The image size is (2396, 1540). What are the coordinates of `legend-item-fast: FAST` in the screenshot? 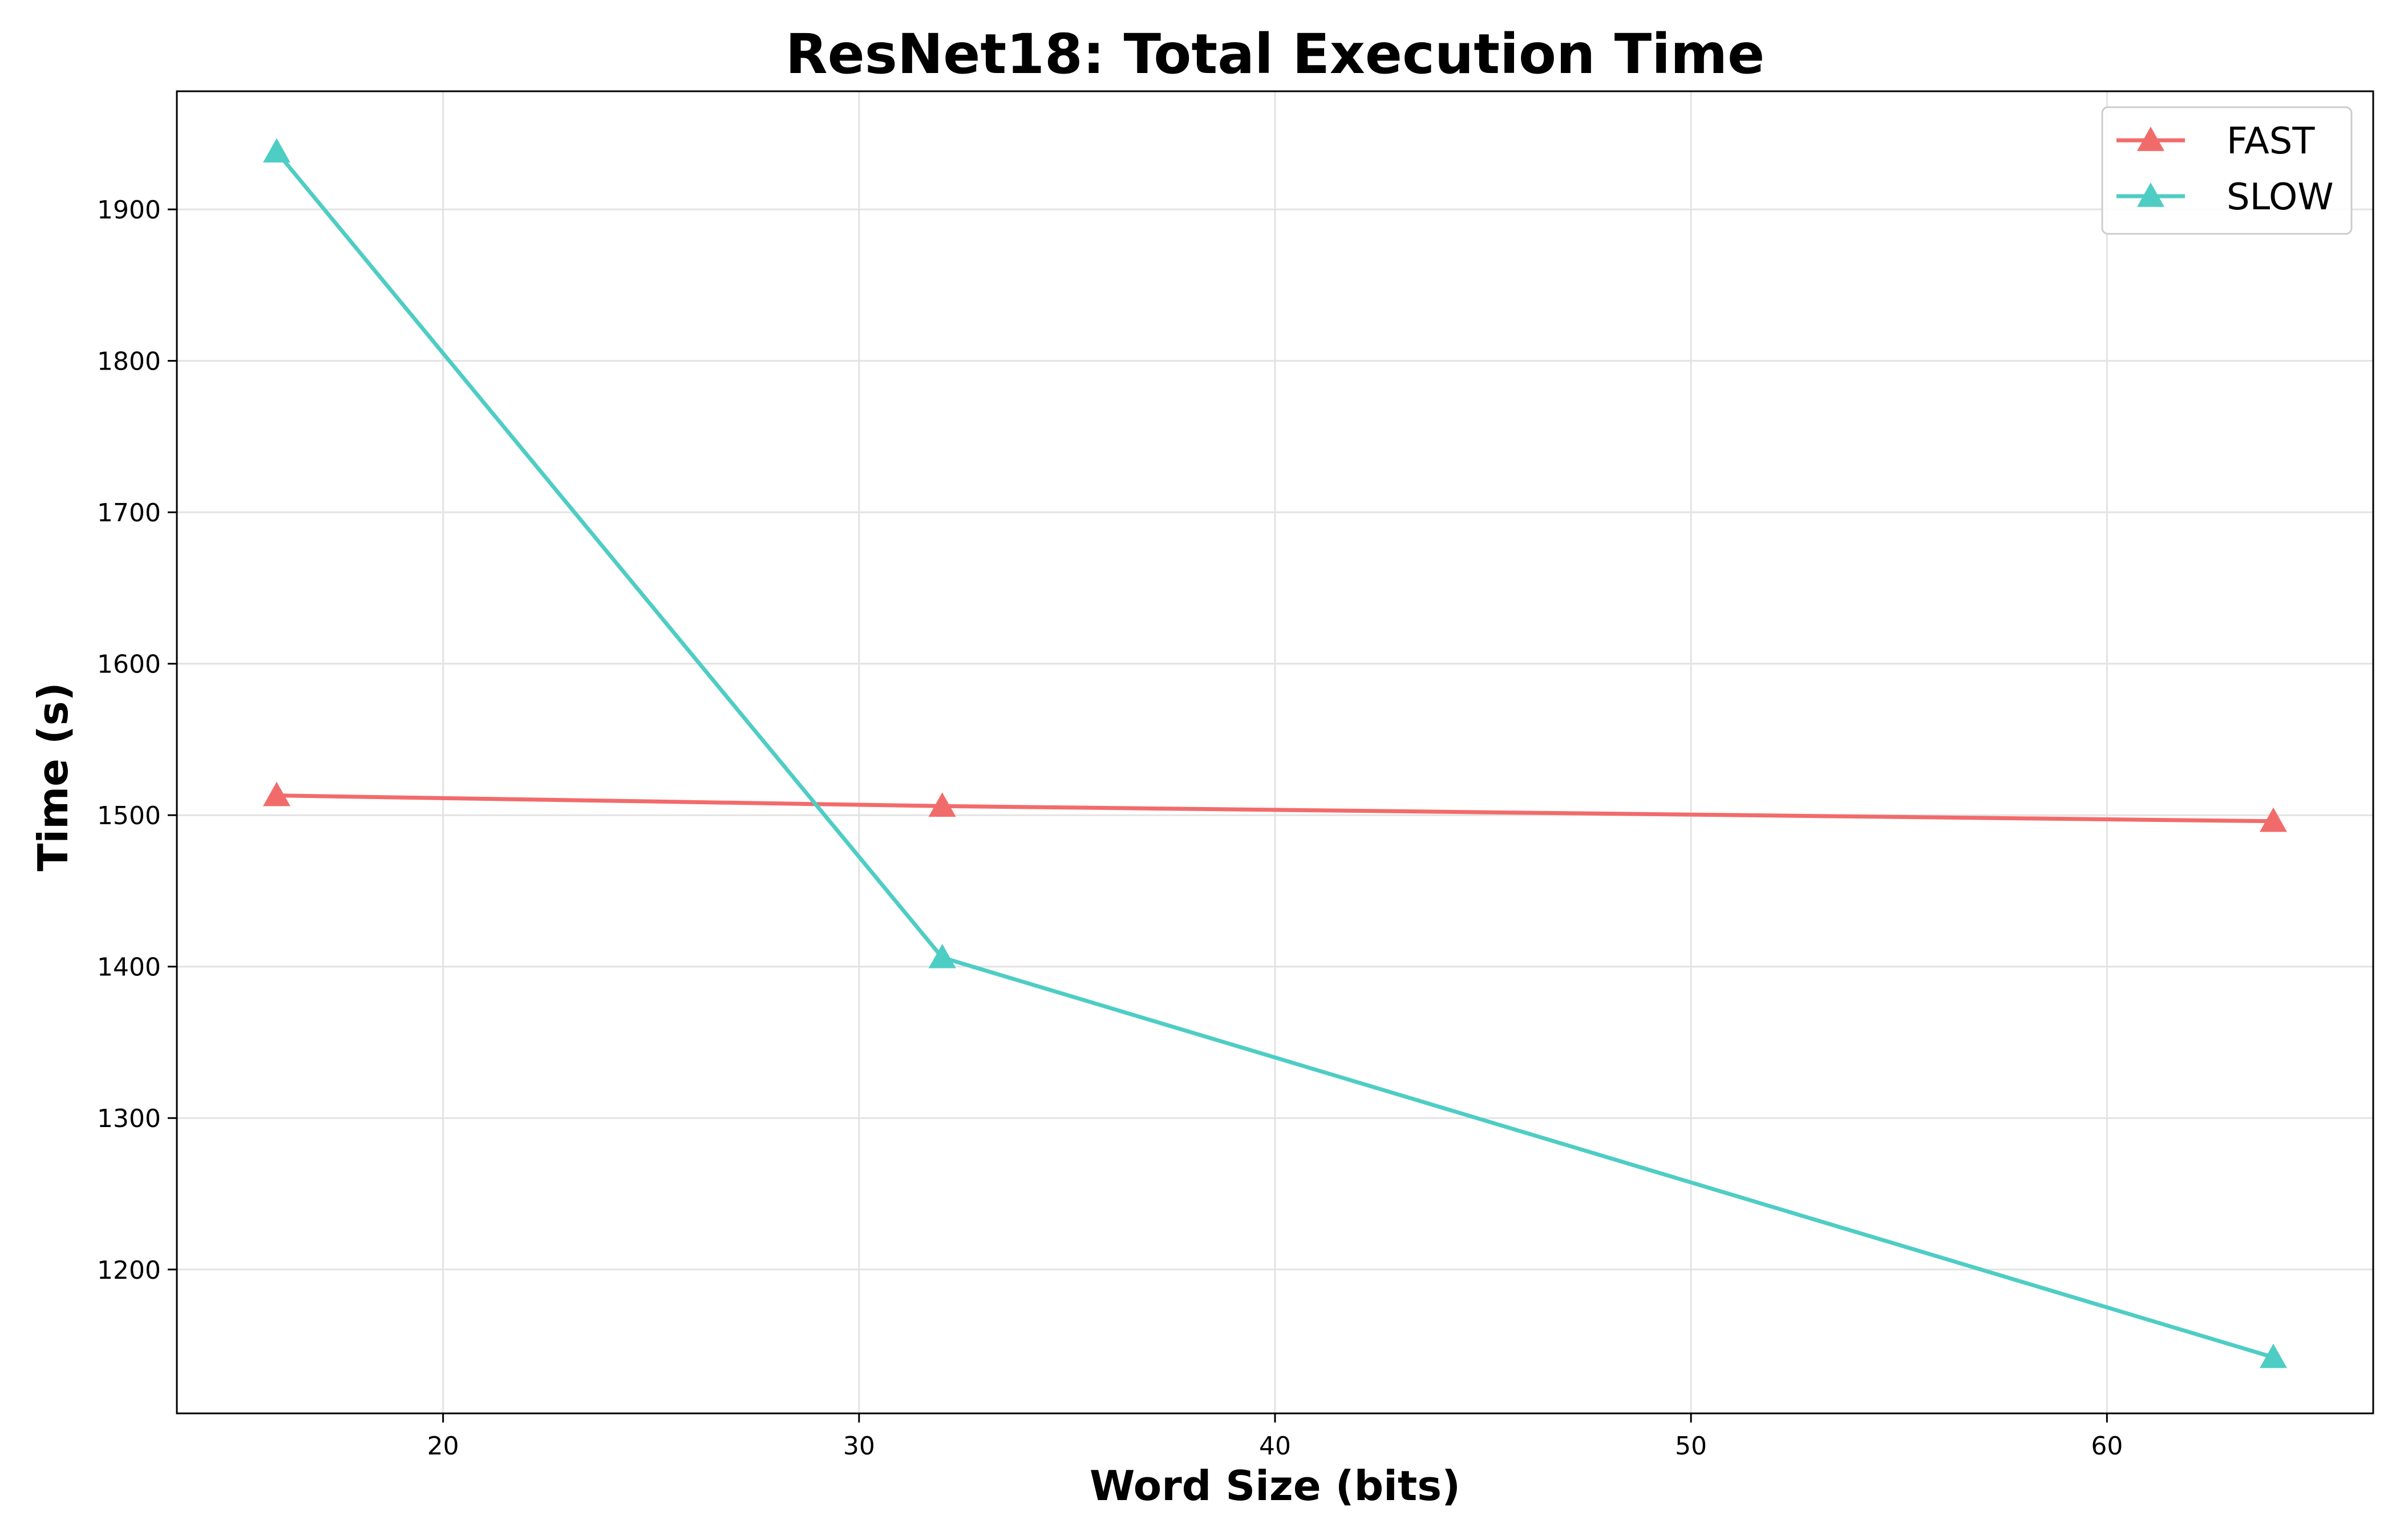 It's located at (2215, 141).